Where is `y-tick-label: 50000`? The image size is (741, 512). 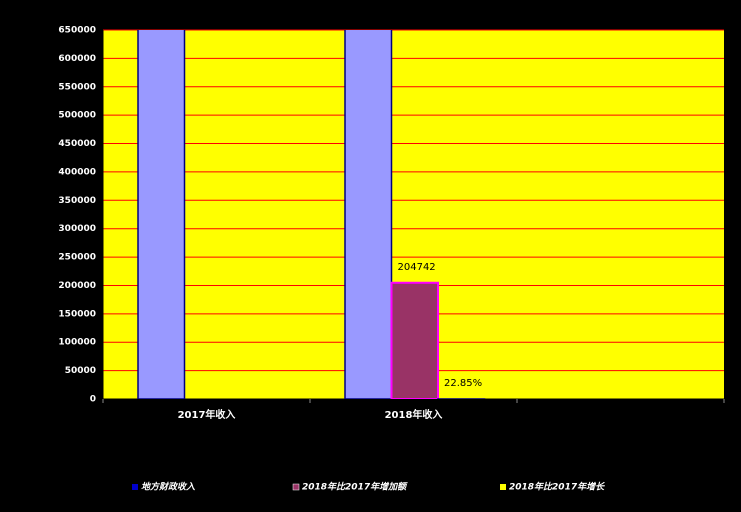 y-tick-label: 50000 is located at coordinates (80, 371).